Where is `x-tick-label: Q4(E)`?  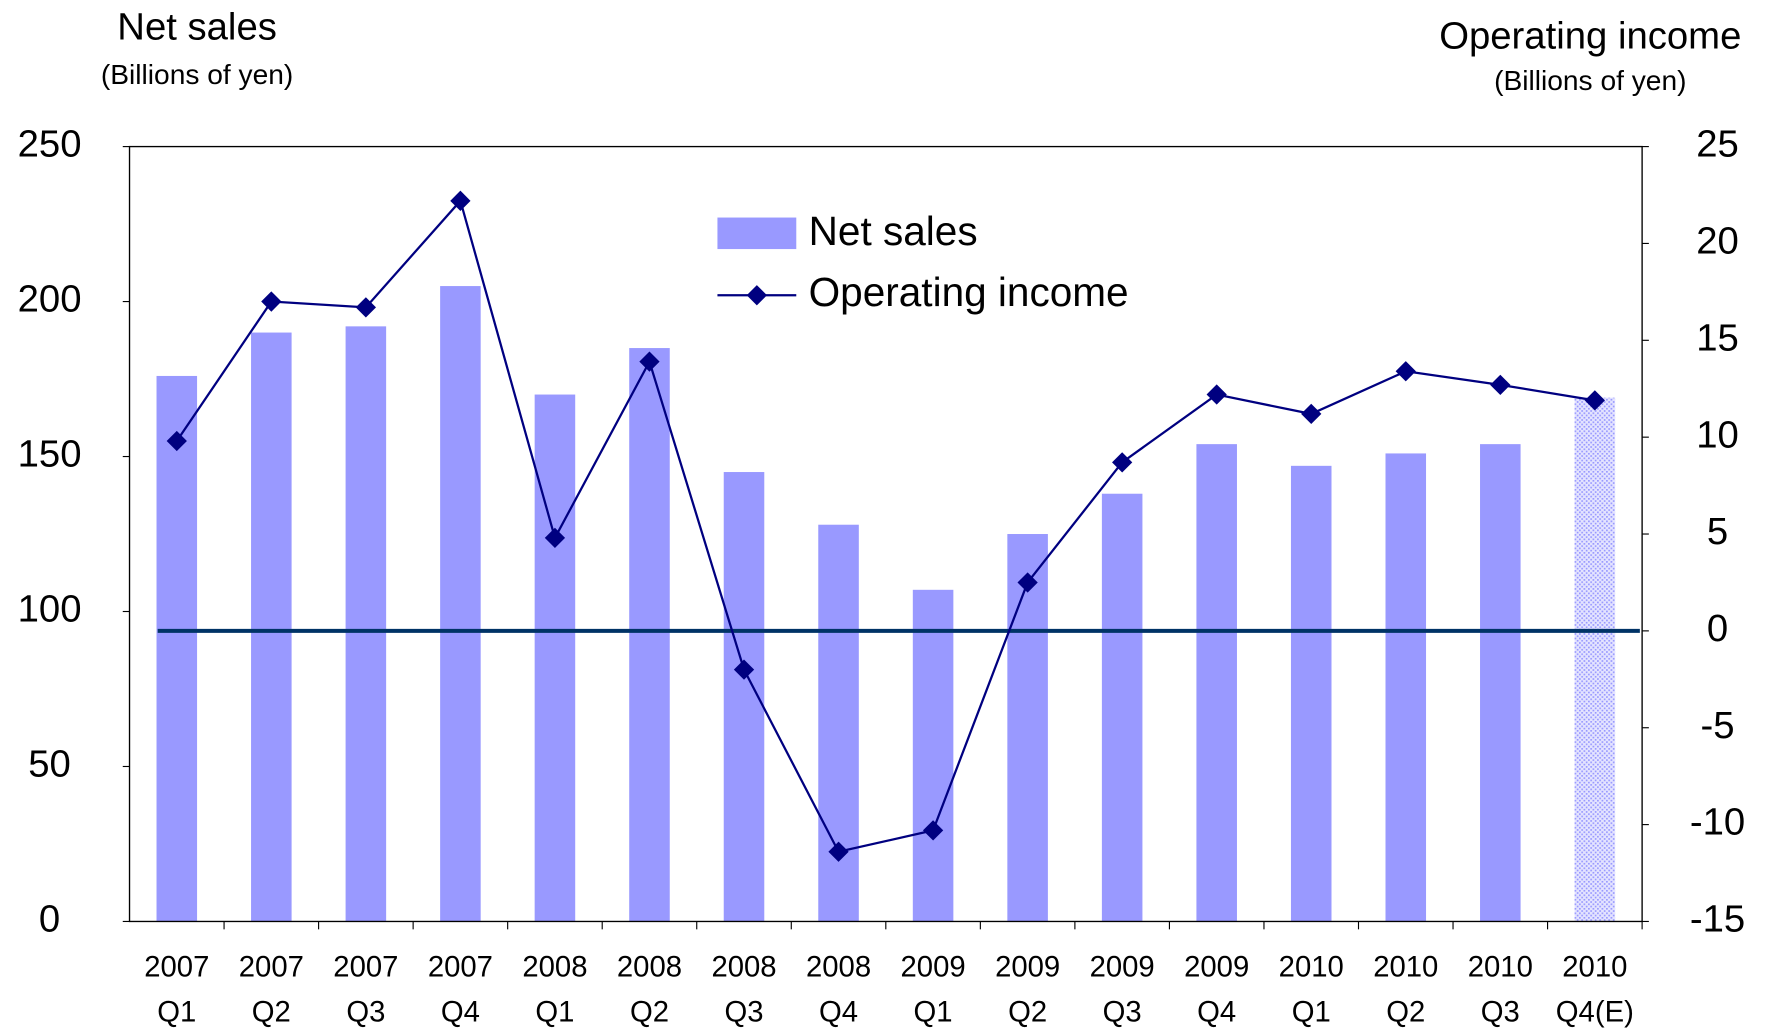 x-tick-label: Q4(E) is located at coordinates (1595, 1012).